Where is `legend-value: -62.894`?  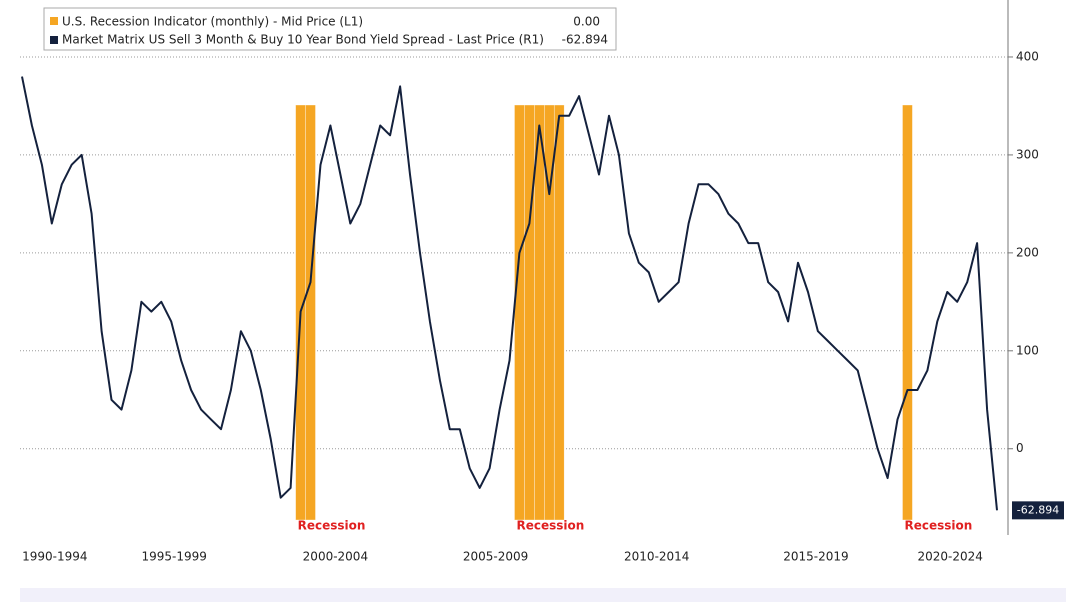 legend-value: -62.894 is located at coordinates (585, 40).